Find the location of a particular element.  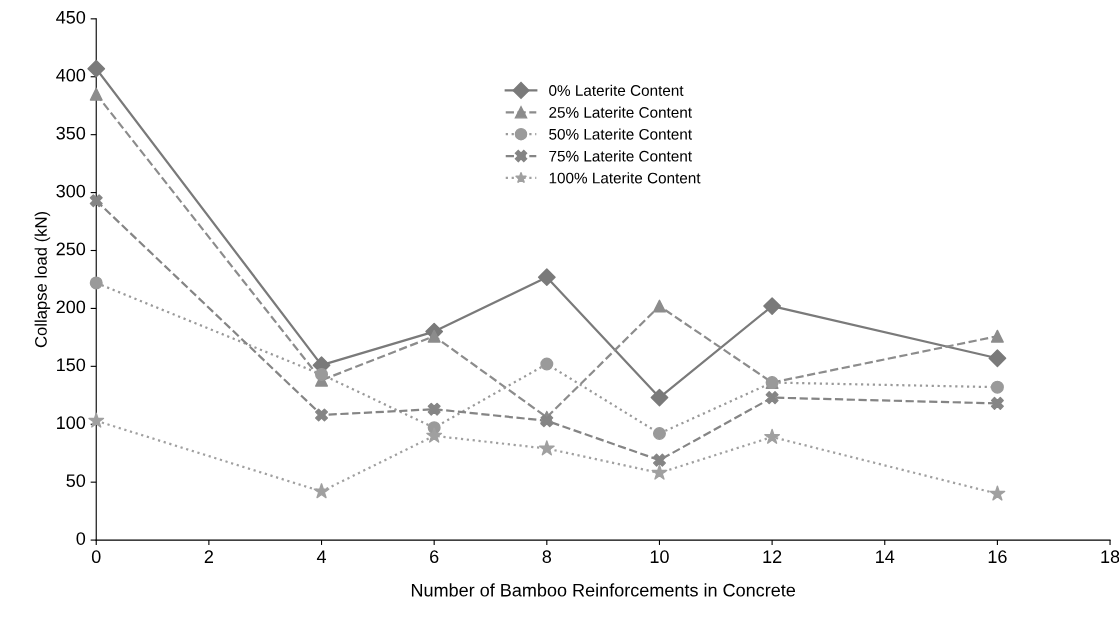

x-tick-label: 8 is located at coordinates (547, 557).